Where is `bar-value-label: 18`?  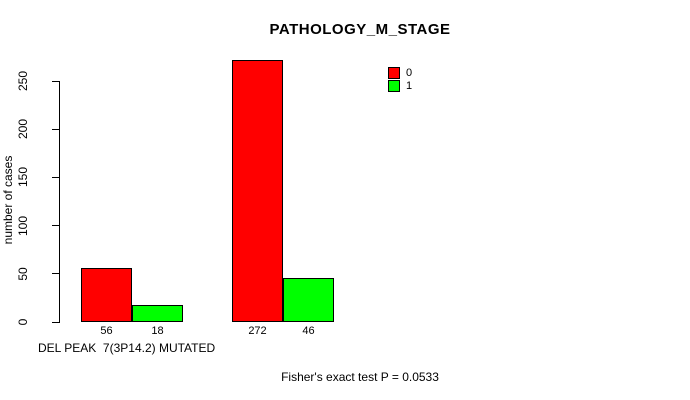 bar-value-label: 18 is located at coordinates (157, 331).